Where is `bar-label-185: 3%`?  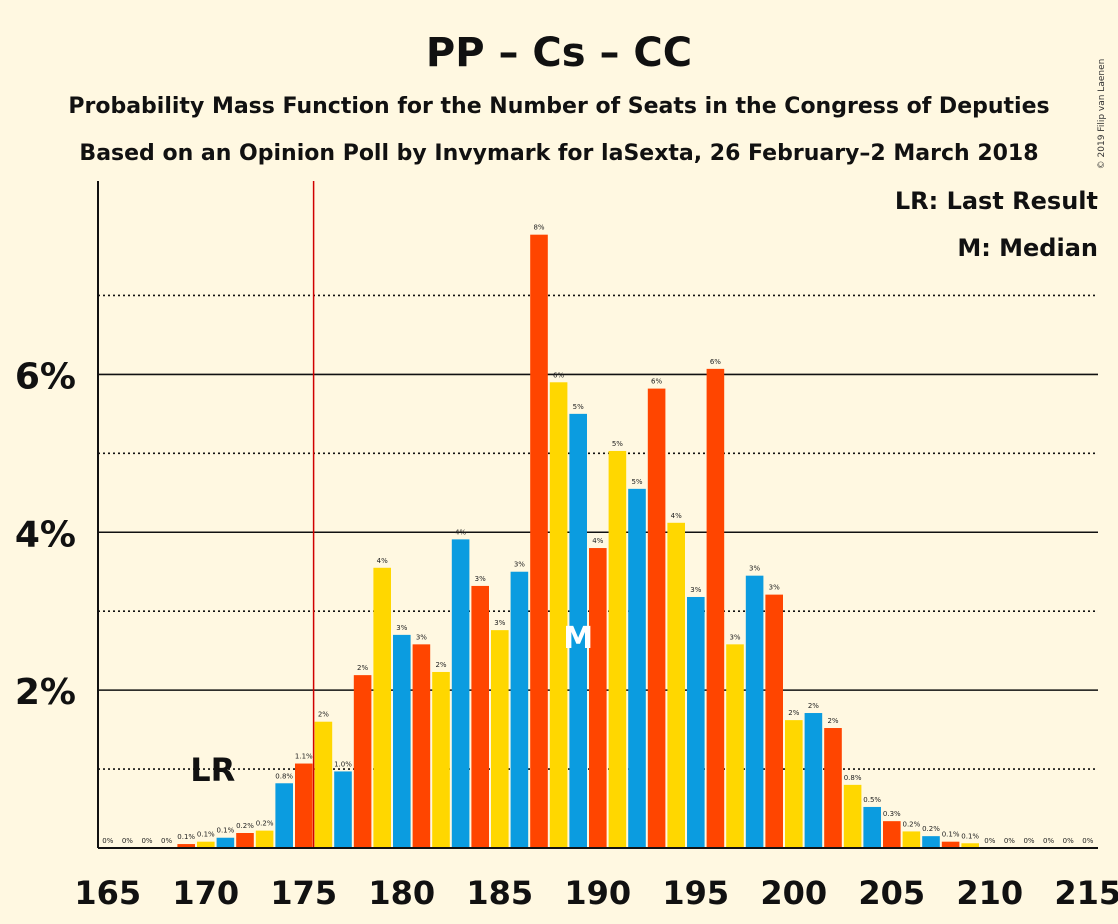
bar-label-185: 3% is located at coordinates (499, 623).